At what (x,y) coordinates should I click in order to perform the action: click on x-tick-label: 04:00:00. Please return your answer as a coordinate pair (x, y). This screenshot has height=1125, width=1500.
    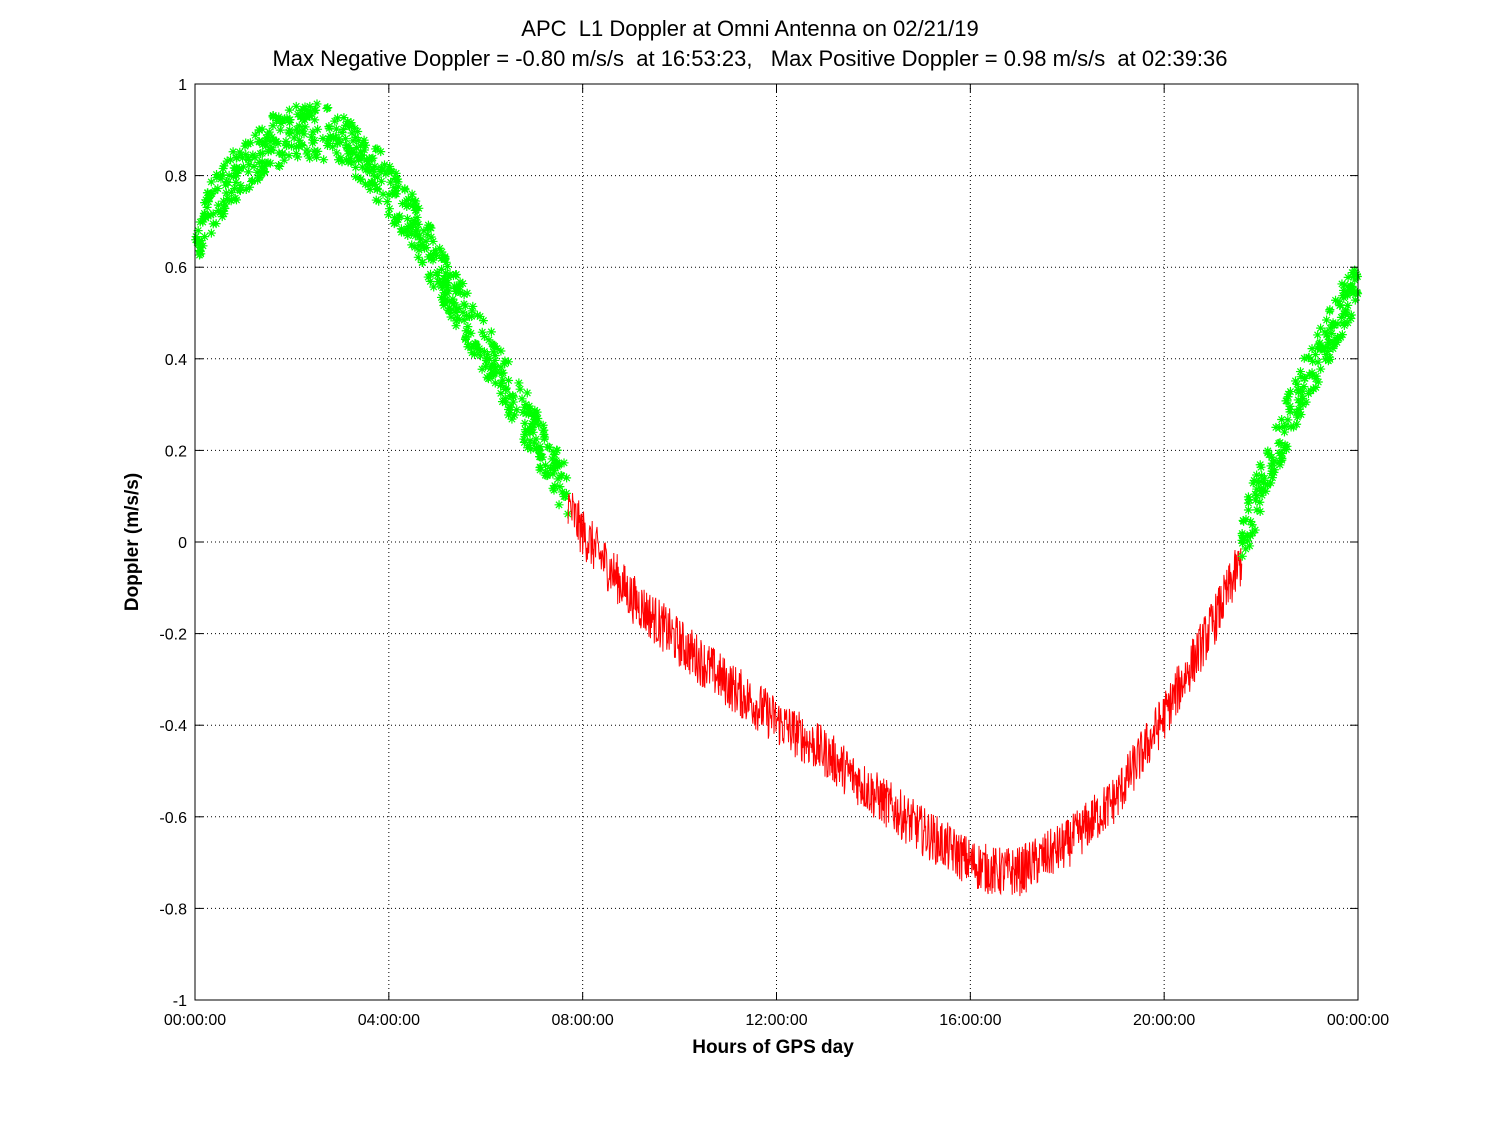
    Looking at the image, I should click on (389, 1020).